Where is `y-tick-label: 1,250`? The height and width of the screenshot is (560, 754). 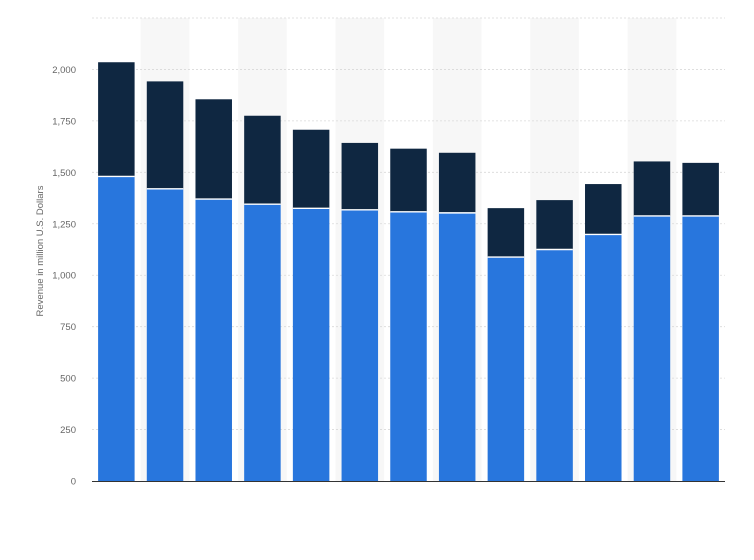 y-tick-label: 1,250 is located at coordinates (64, 224).